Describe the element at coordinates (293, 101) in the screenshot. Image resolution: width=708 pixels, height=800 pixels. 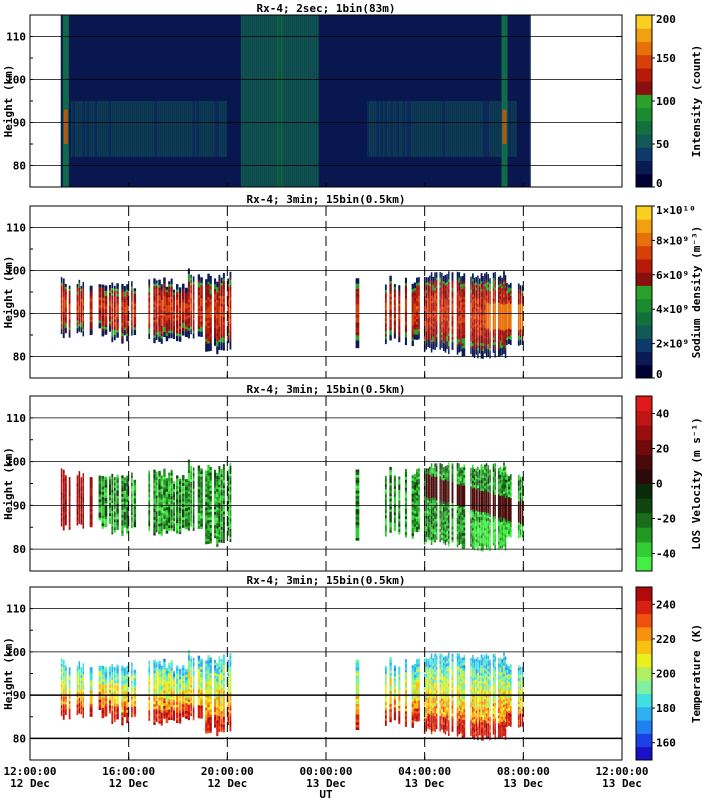
I see `intensity-column` at that location.